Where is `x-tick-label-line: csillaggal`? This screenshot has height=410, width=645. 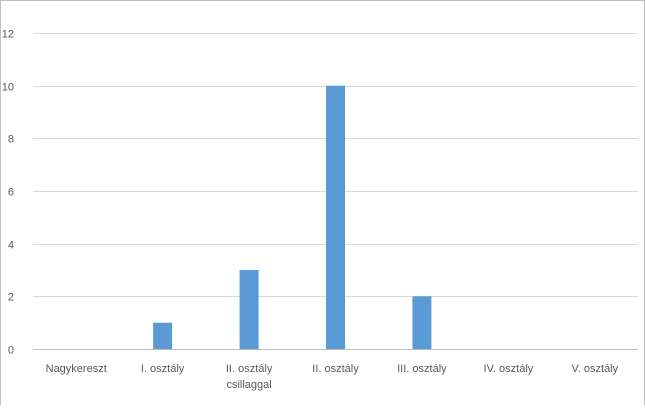
x-tick-label-line: csillaggal is located at coordinates (248, 385).